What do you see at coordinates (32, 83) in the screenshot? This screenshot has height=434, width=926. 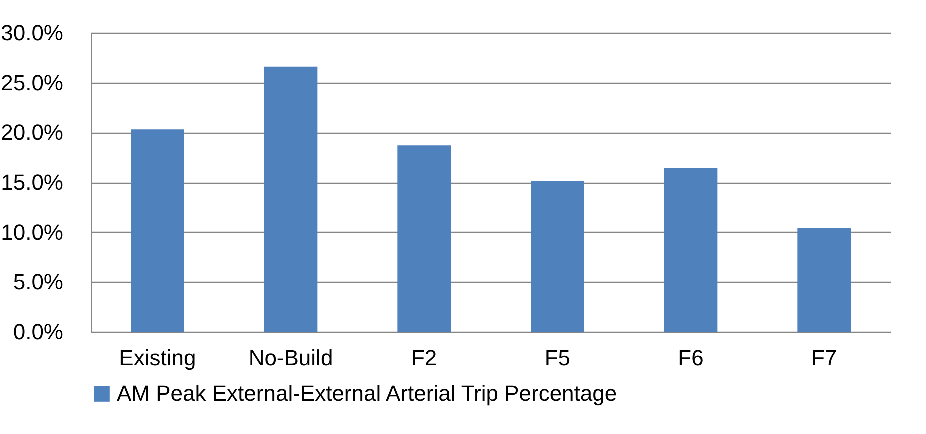 I see `y-tick-label: 25.0%` at bounding box center [32, 83].